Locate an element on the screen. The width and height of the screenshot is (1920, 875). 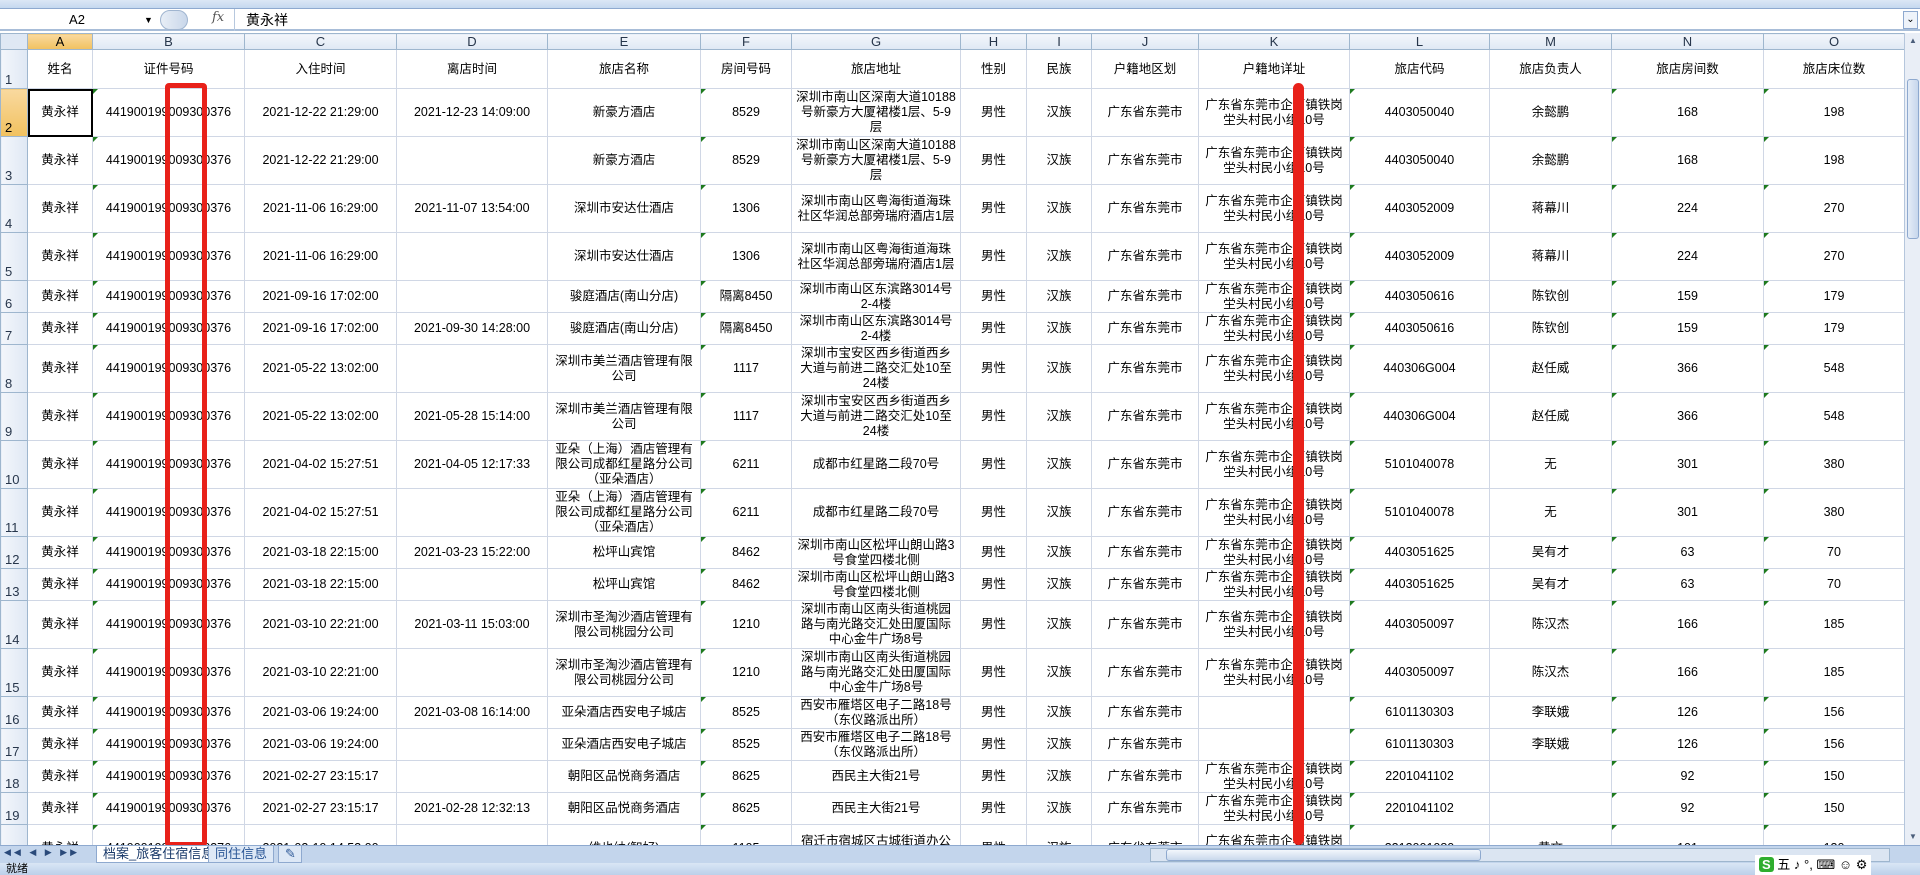
cell-e: 深圳市圣淘沙酒店管理有限公司桃园分公司 is located at coordinates (624, 672).